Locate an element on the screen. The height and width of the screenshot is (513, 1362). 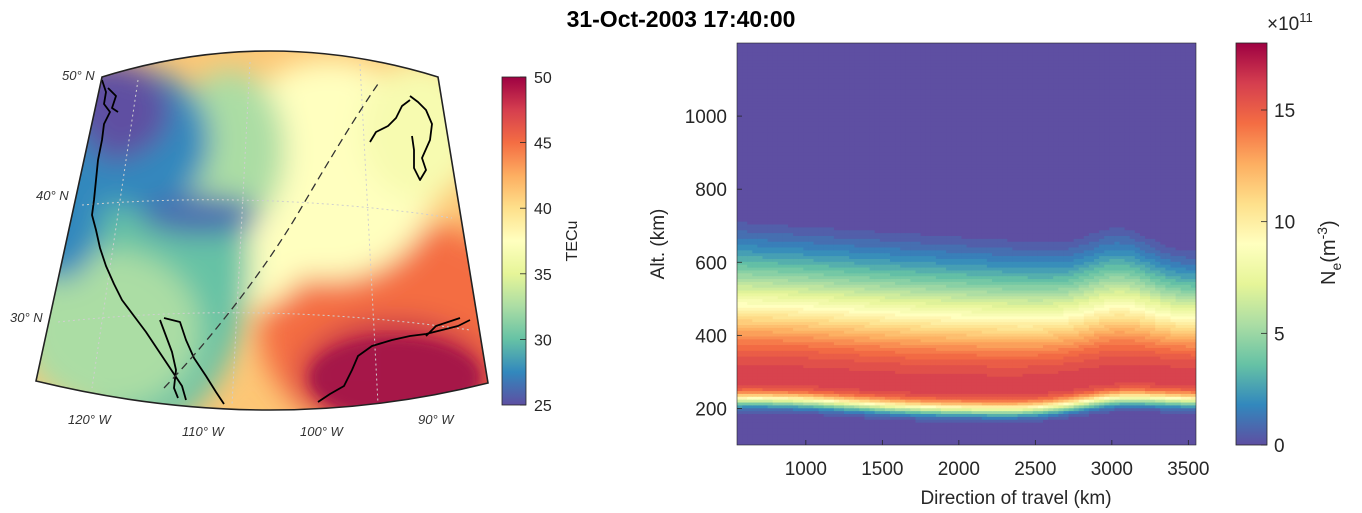
ne-colorbar-label: Ne(m-3) is located at coordinates (1329, 252).